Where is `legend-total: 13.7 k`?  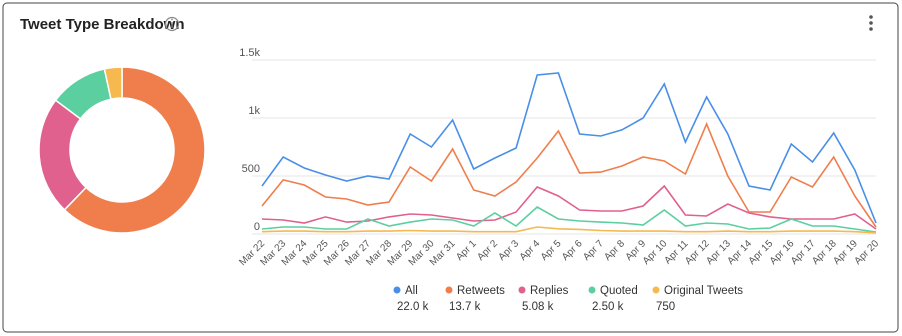 legend-total: 13.7 k is located at coordinates (465, 307).